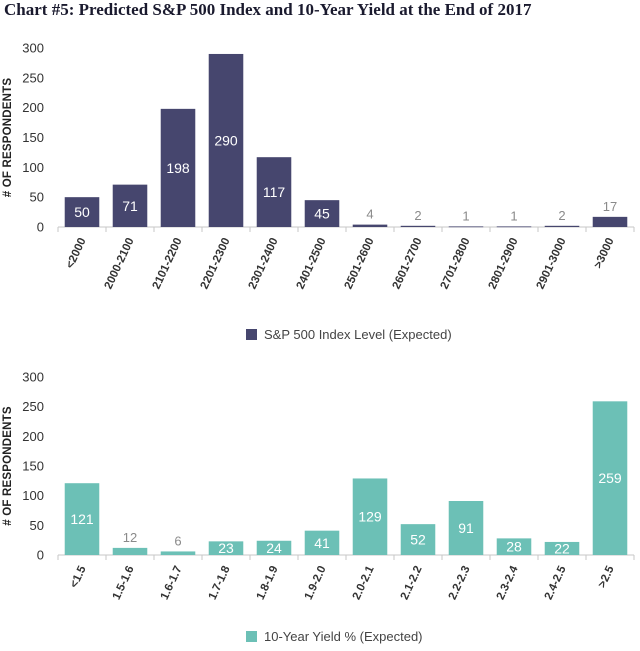  I want to click on chart2-data-label: 6, so click(177, 540).